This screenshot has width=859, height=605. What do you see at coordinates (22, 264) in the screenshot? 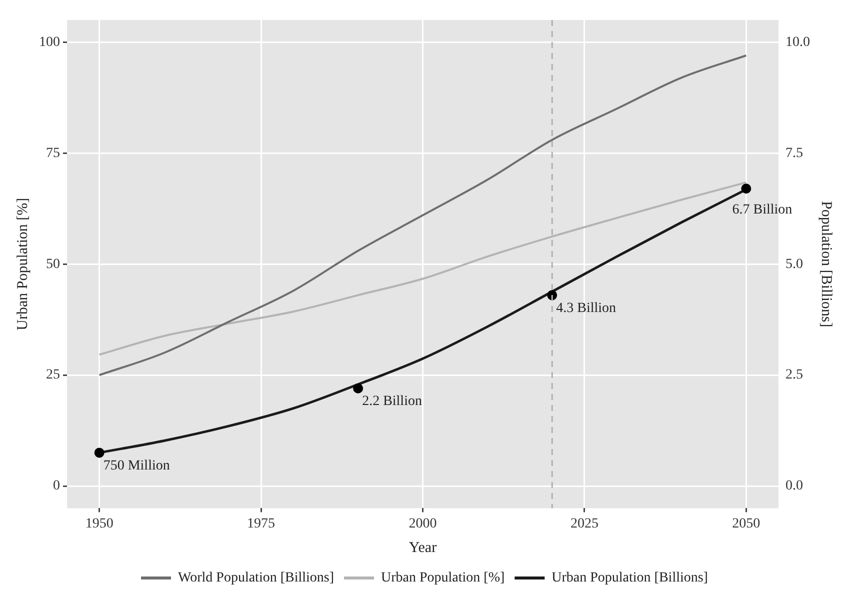
I see `y-axis-title: Urban Population [%]` at bounding box center [22, 264].